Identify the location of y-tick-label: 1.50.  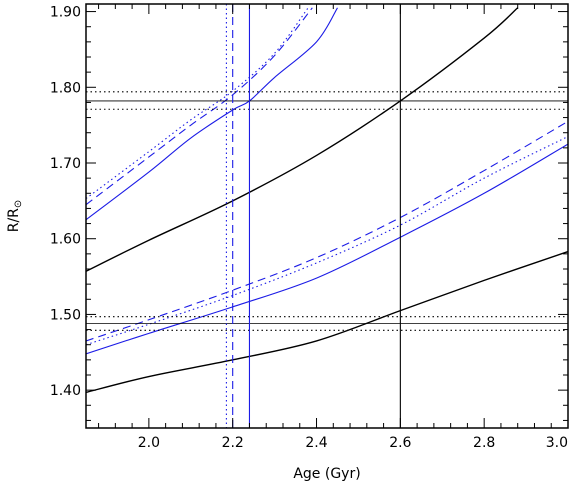
(65, 315).